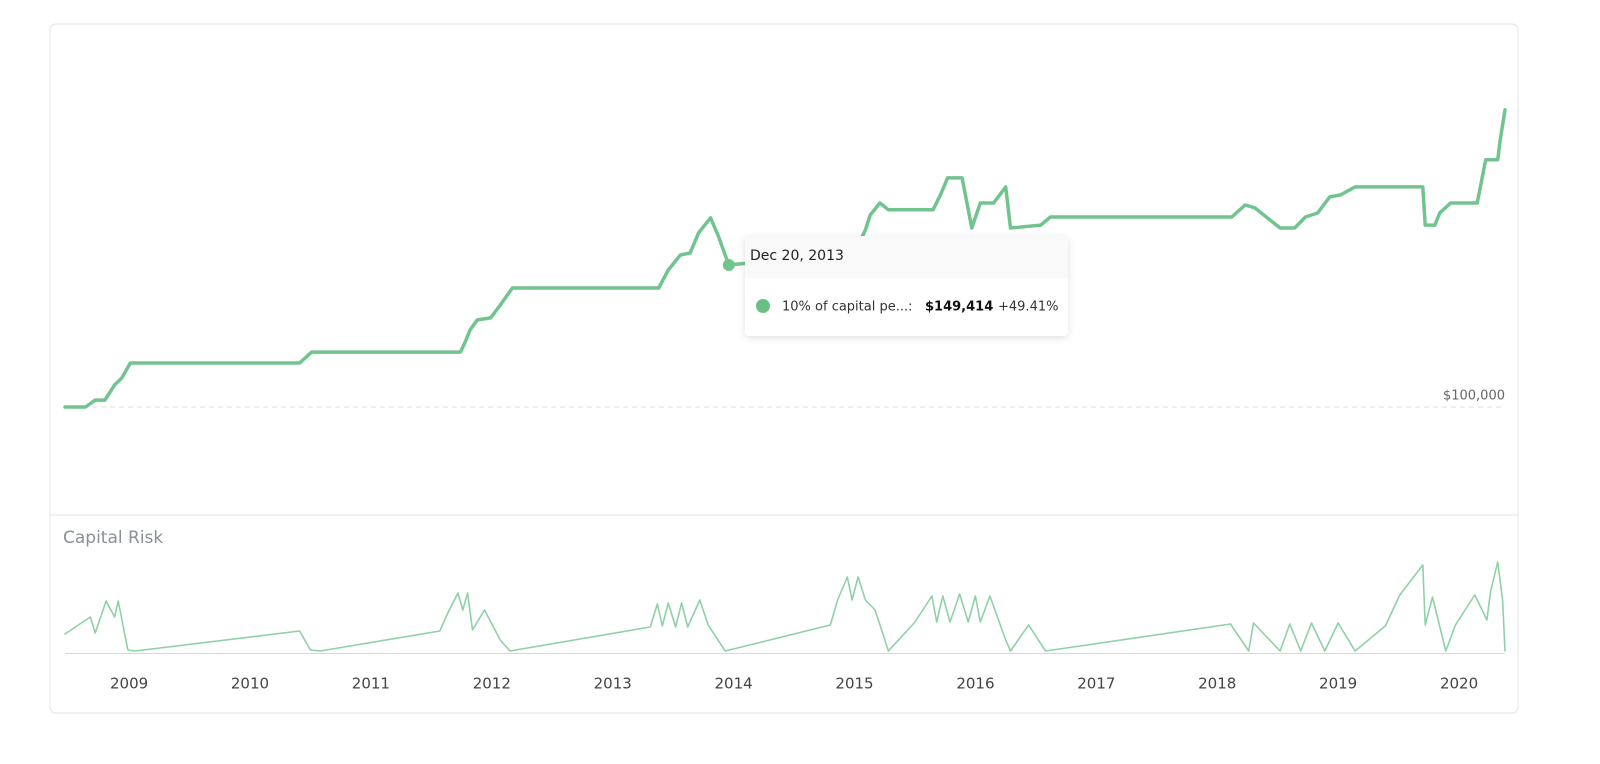  Describe the element at coordinates (959, 307) in the screenshot. I see `tooltip-value: $149,414` at that location.